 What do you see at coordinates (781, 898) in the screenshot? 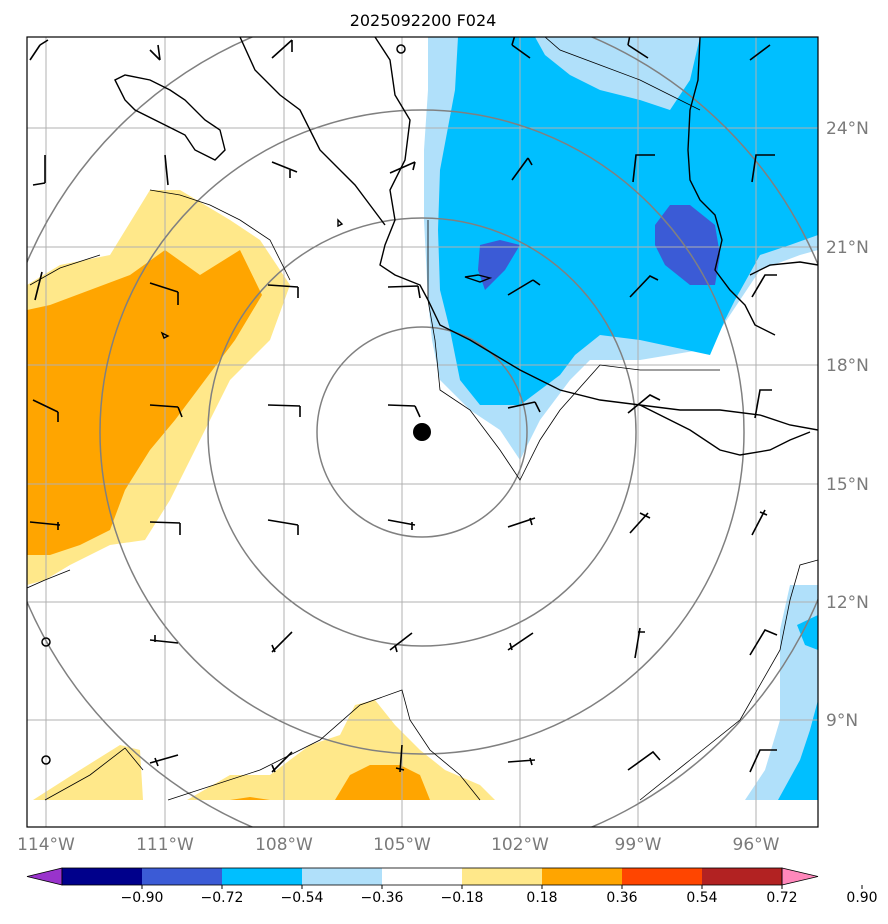
I see `colorbar-label: 0.72` at bounding box center [781, 898].